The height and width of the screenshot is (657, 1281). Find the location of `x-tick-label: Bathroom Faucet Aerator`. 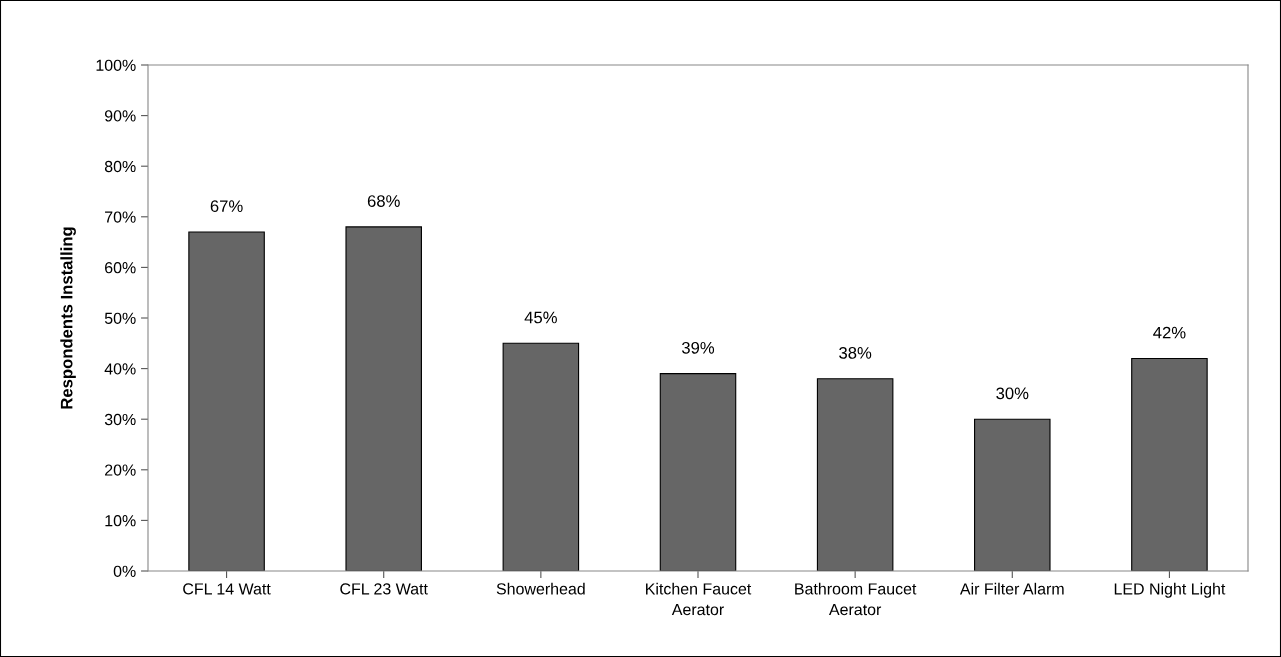

x-tick-label: Bathroom Faucet Aerator is located at coordinates (856, 599).